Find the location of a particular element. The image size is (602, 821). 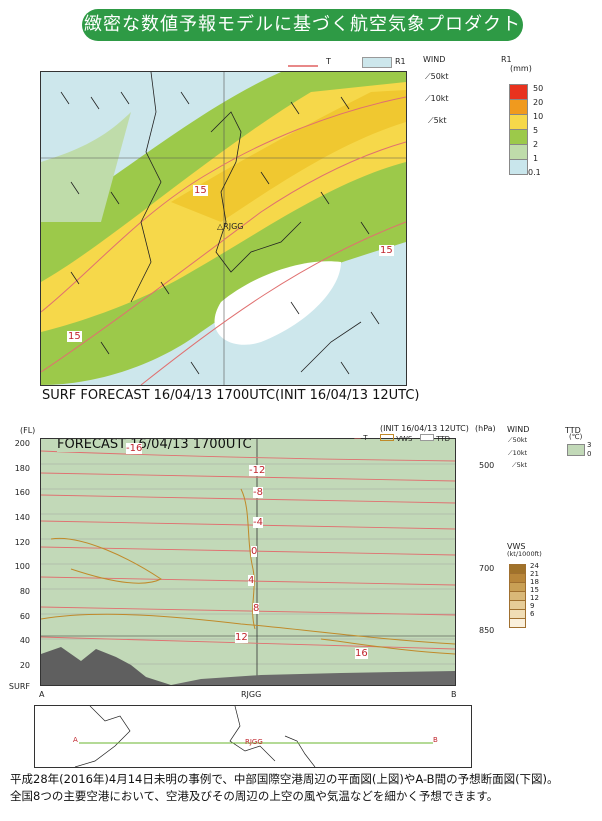

fl-tick: SURF is located at coordinates (19, 686).